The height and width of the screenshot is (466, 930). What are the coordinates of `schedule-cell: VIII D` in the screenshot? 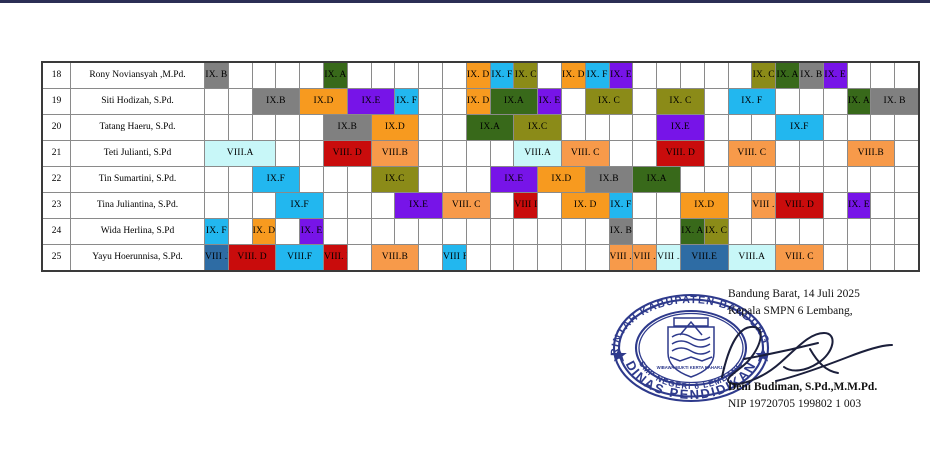 It's located at (526, 205).